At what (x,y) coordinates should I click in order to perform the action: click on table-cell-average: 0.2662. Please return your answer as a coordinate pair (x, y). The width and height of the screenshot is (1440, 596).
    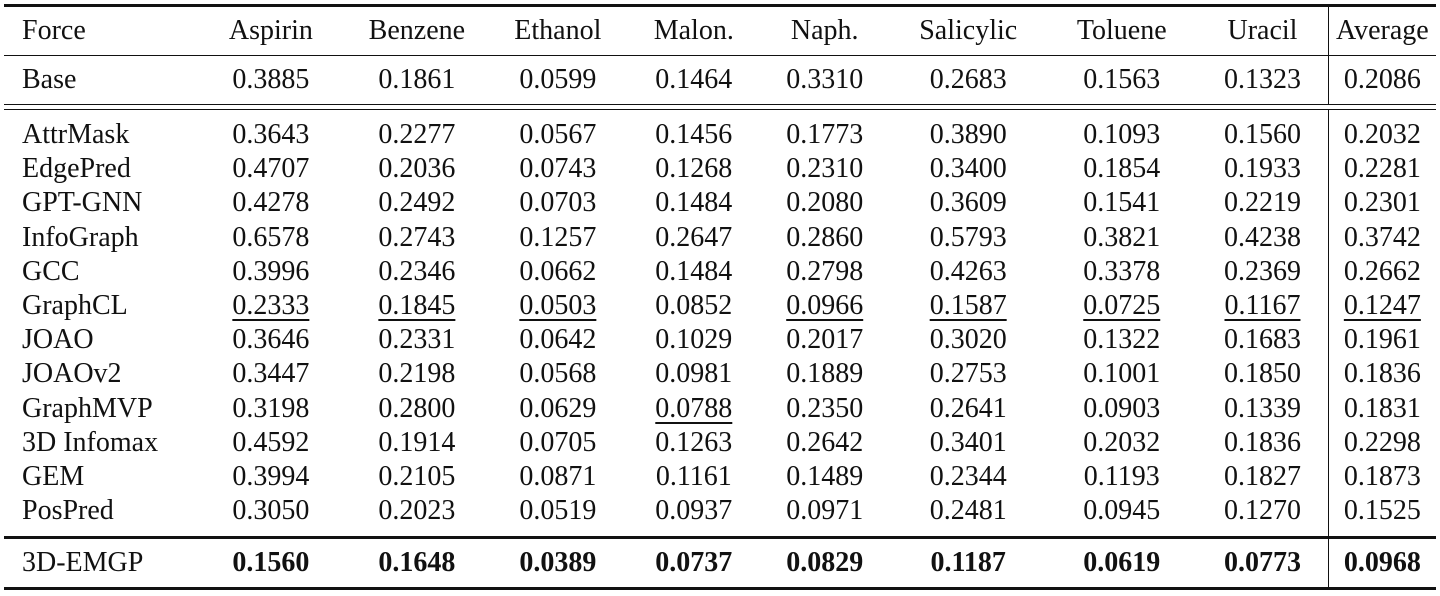
    Looking at the image, I should click on (1381, 271).